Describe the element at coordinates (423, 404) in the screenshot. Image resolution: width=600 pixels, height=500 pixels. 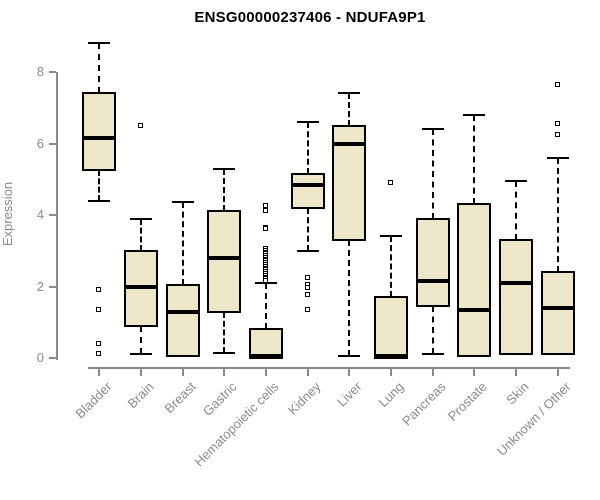
I see `x-tick-label: Pancreas` at that location.